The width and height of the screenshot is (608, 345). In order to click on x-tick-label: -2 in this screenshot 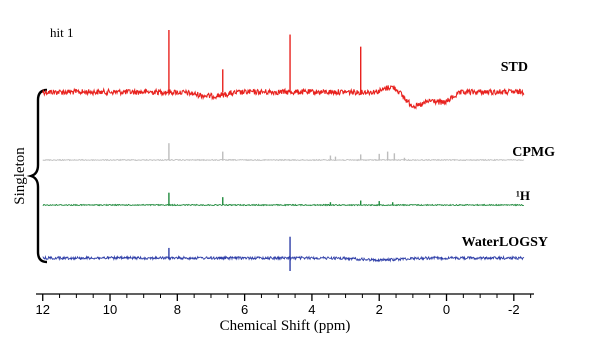, I will do `click(514, 309)`.